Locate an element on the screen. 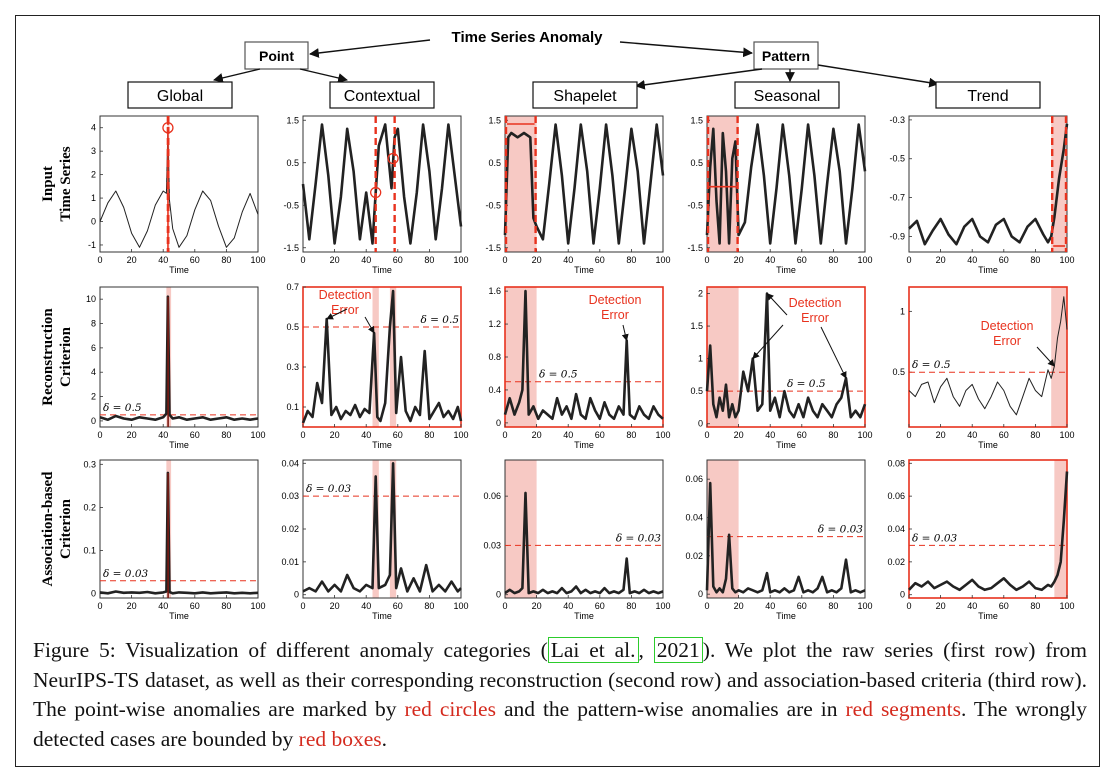  panel-association-global: 0 20 40 60 80 100 Time 0 0.1 0.2 0.3 δ = 0.03 is located at coordinates (174, 540).